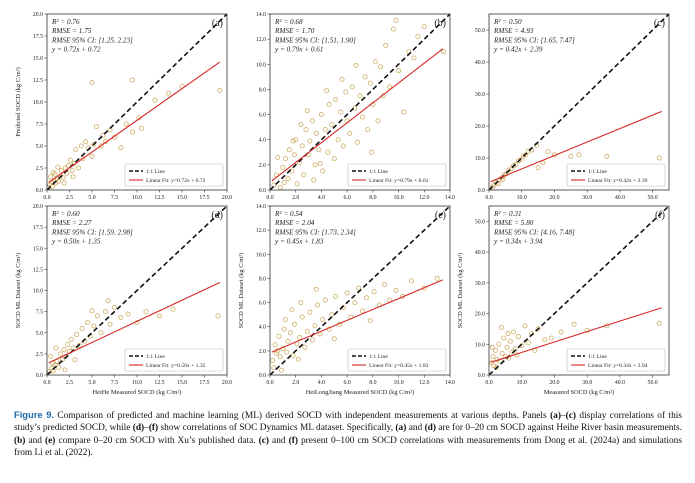 Image resolution: width=695 pixels, height=483 pixels. I want to click on x-tick-label: 10.0, so click(398, 198).